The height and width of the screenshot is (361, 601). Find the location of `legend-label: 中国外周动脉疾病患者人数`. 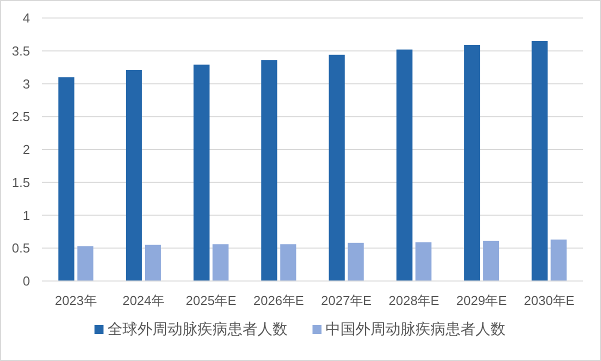

legend-label: 中国外周动脉疾病患者人数 is located at coordinates (416, 329).